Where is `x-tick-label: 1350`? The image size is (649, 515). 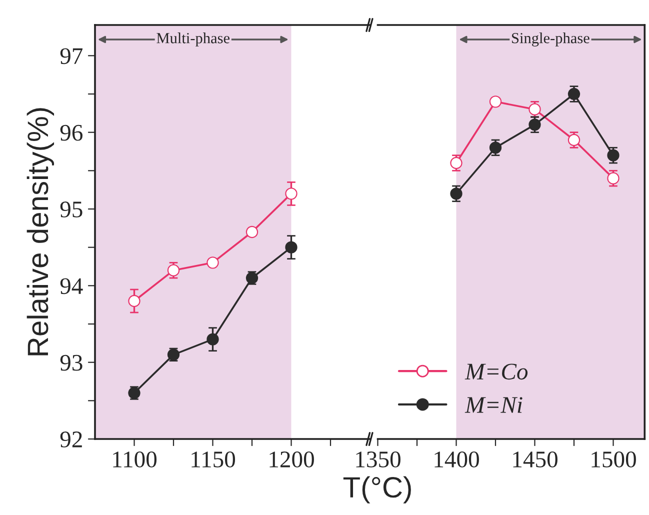 x-tick-label: 1350 is located at coordinates (378, 459).